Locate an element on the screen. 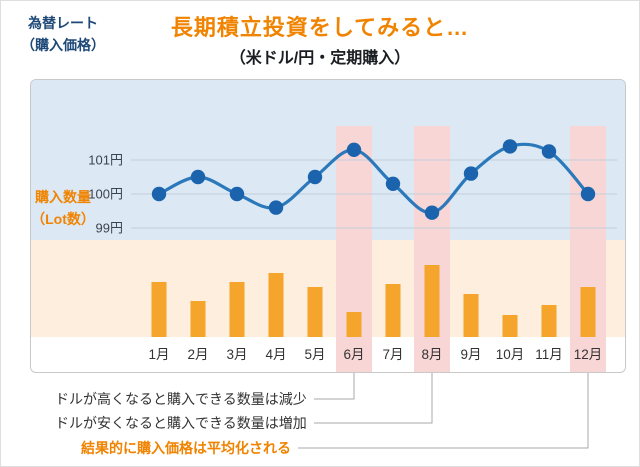 The image size is (640, 467). rate-point-2月 is located at coordinates (198, 177).